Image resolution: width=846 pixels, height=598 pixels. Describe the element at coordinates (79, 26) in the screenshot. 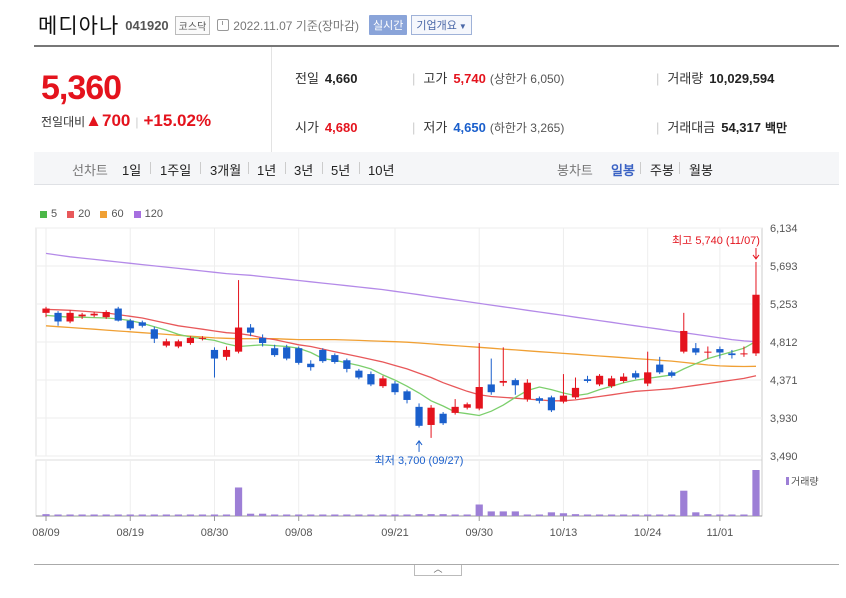

I see `stock-name: 메디아나` at that location.